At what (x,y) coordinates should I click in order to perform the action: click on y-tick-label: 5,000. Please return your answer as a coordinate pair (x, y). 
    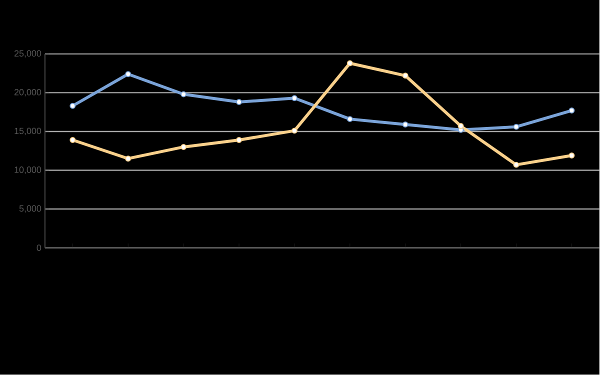
    Looking at the image, I should click on (30, 209).